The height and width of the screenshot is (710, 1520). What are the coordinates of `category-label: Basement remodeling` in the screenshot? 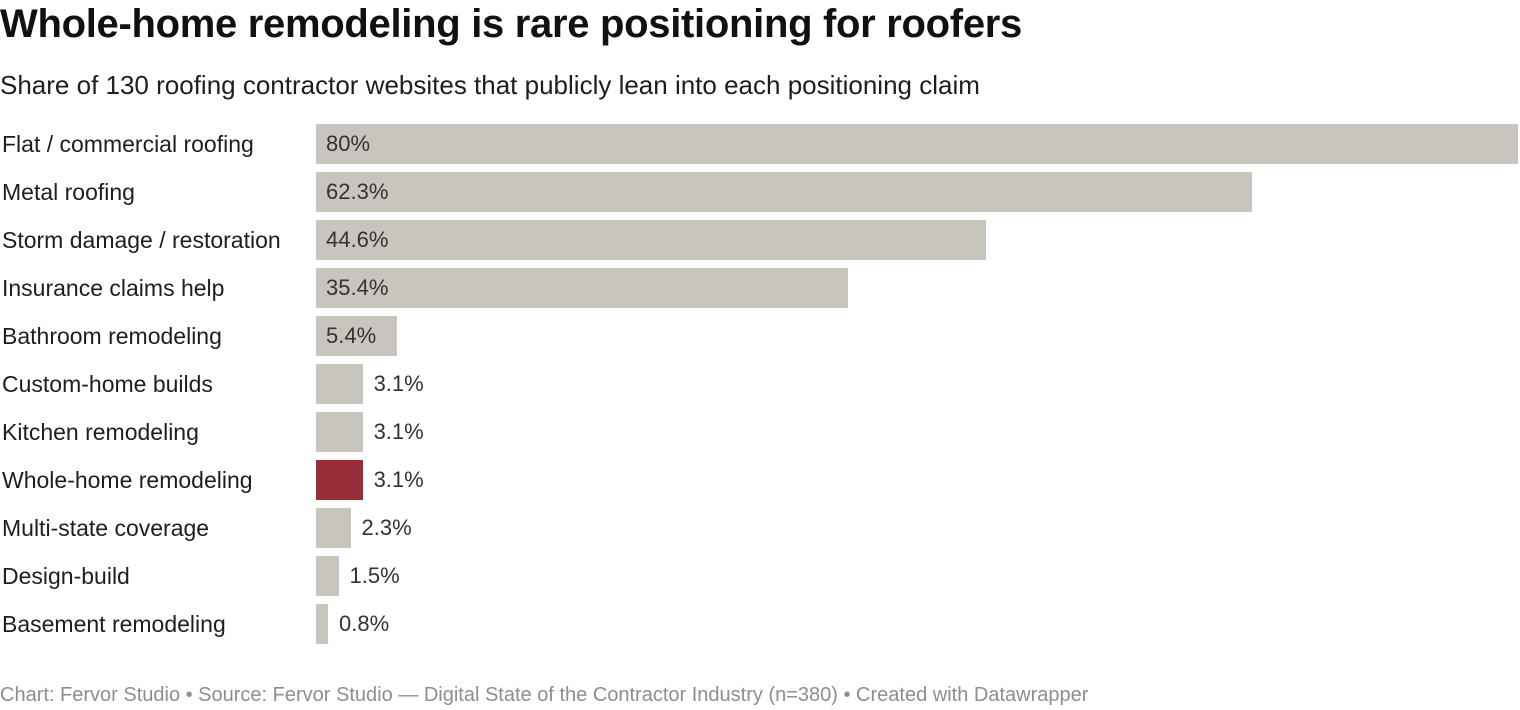 It's located at (114, 624).